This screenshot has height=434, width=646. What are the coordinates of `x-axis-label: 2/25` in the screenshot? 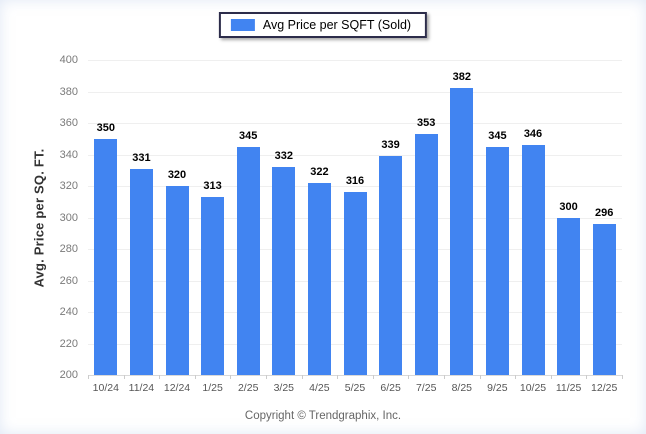 It's located at (248, 388).